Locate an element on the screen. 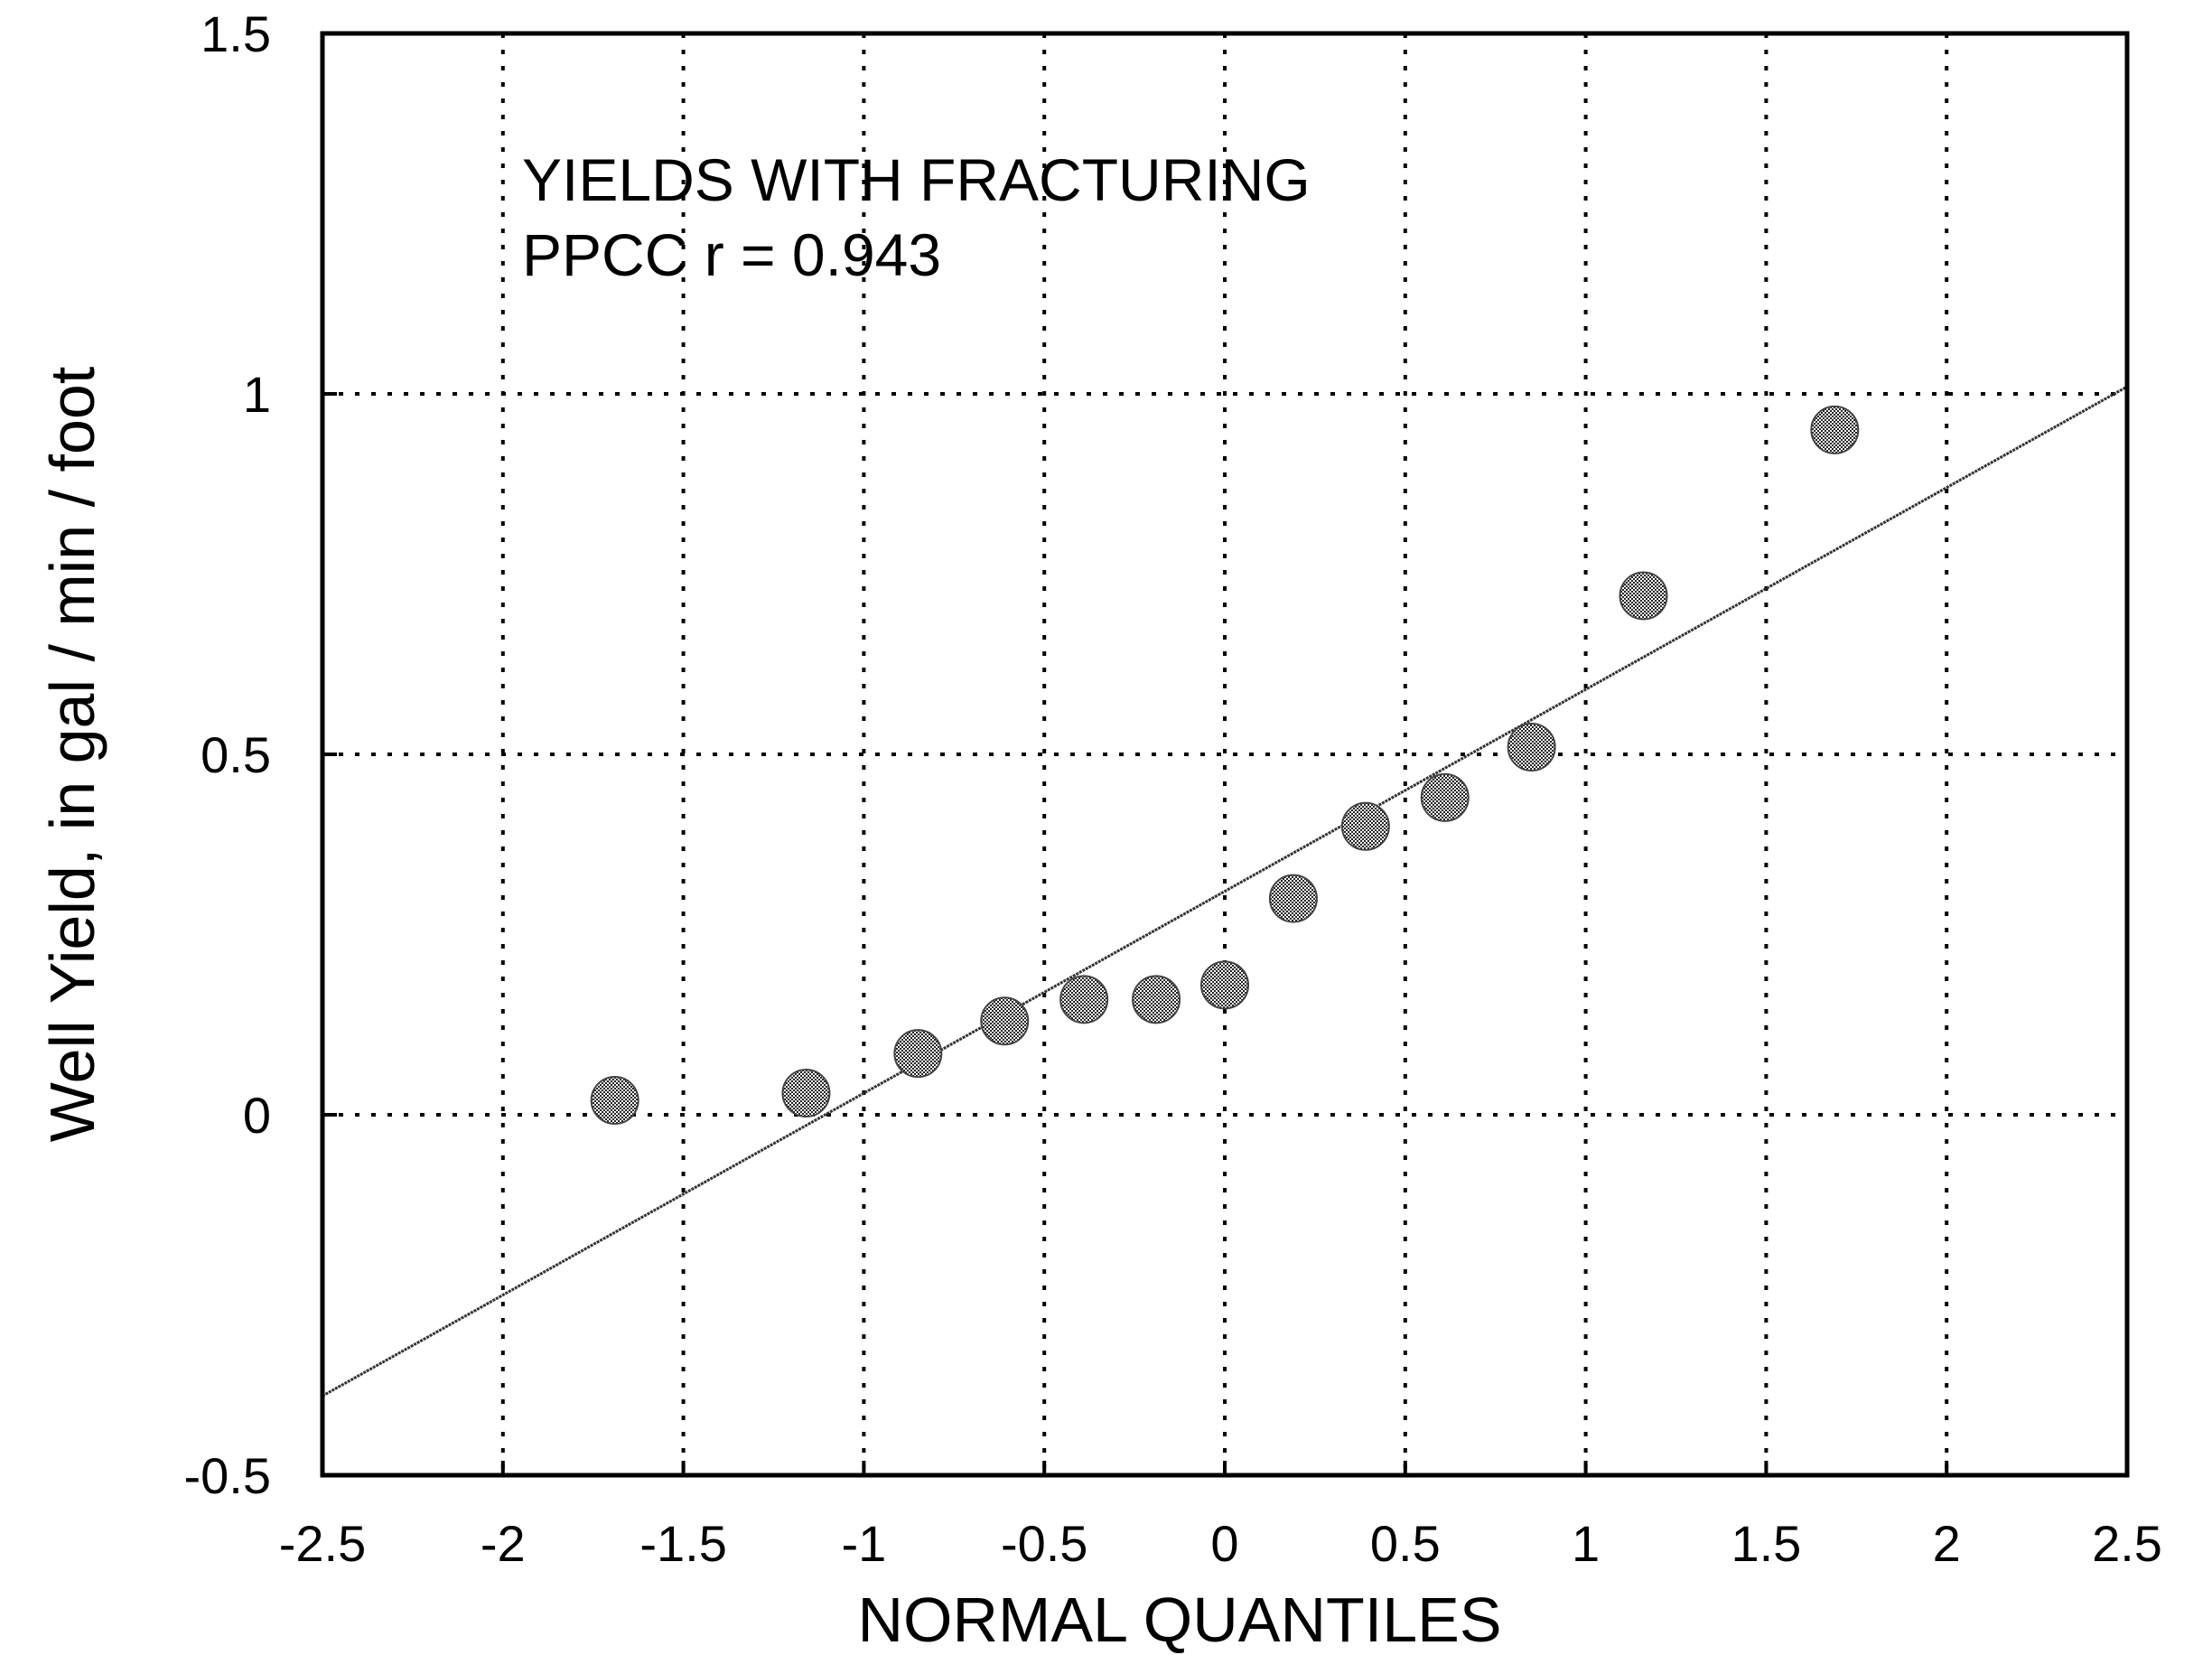  y-tick-label: -0.5 is located at coordinates (228, 1475).